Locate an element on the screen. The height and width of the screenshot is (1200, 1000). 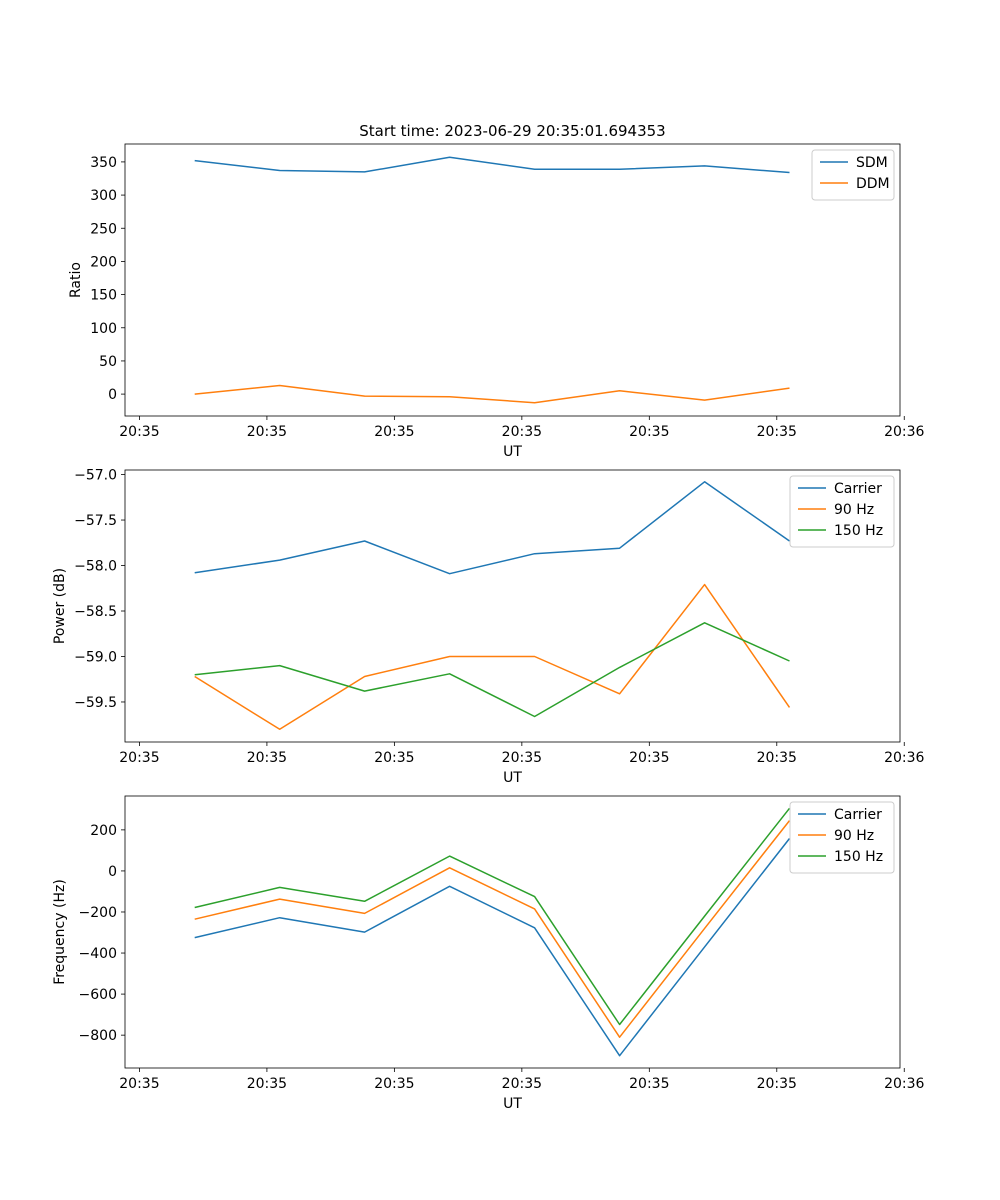
y-tick-label: −800 is located at coordinates (98, 1036).